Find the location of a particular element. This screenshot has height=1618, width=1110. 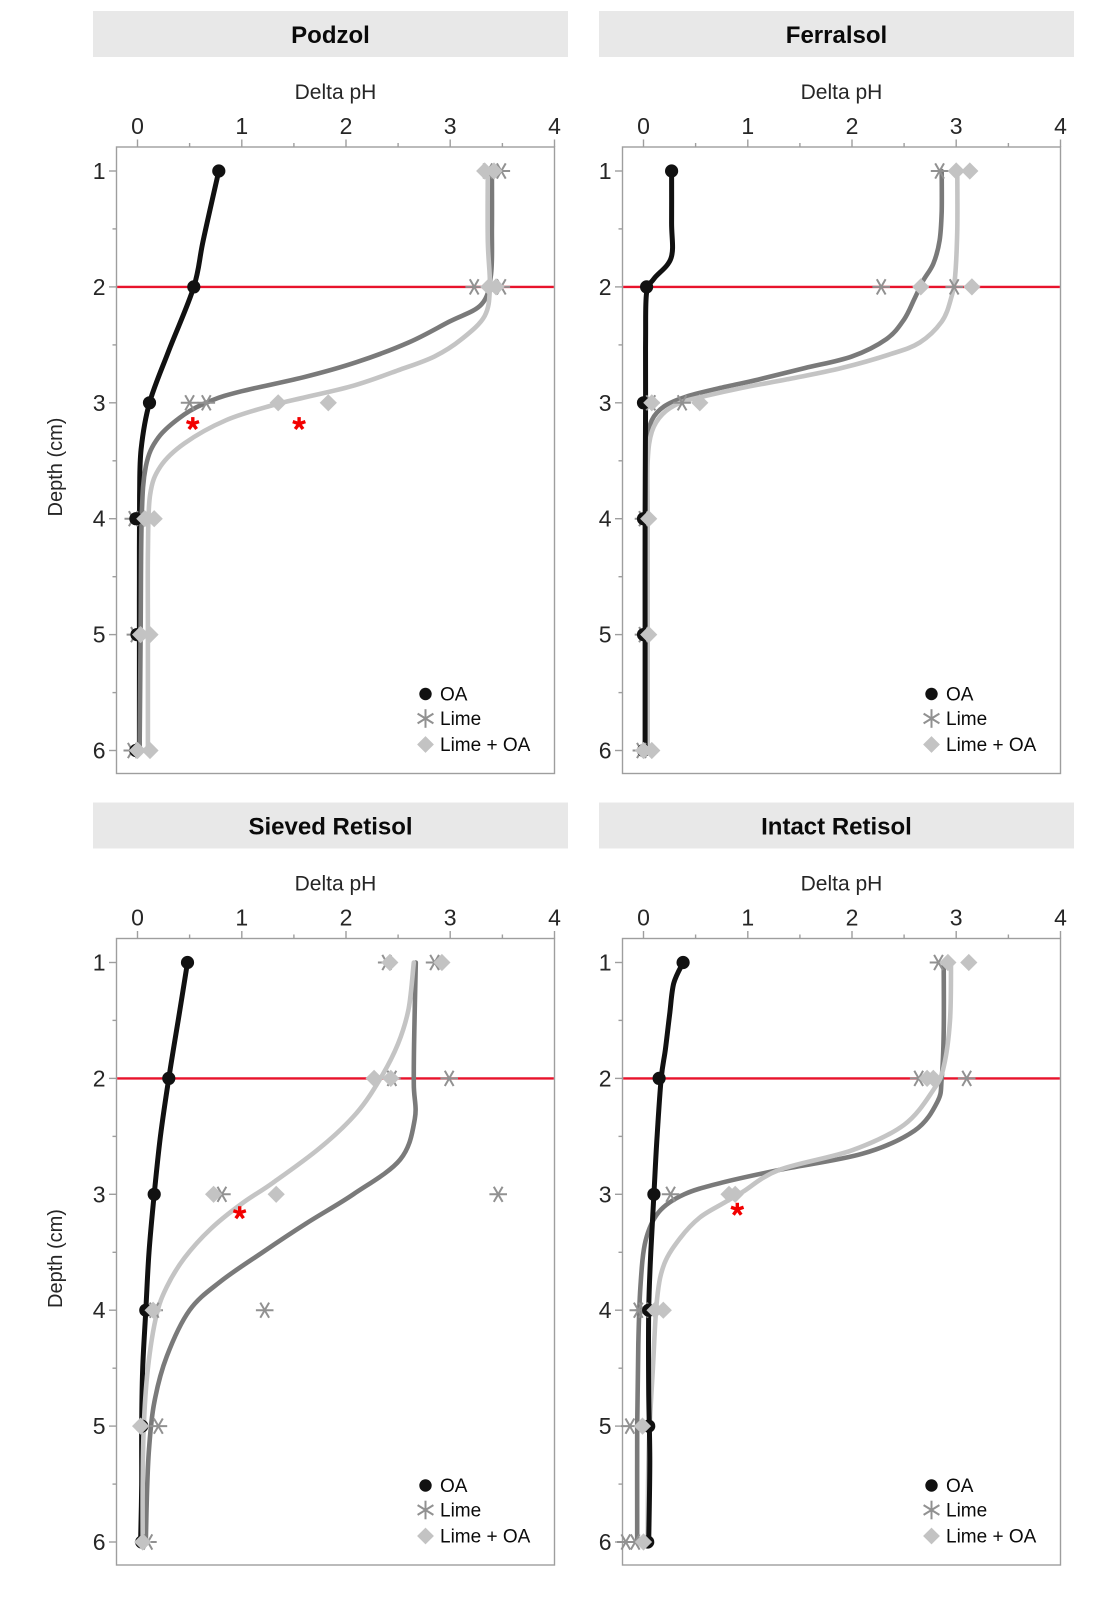

svg-text: Ferralsol is located at coordinates (836, 35).